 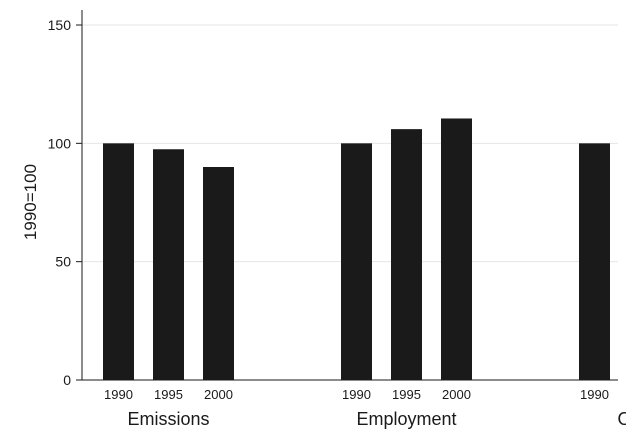 I want to click on y-axis-title: 1990=100, so click(x=30, y=202).